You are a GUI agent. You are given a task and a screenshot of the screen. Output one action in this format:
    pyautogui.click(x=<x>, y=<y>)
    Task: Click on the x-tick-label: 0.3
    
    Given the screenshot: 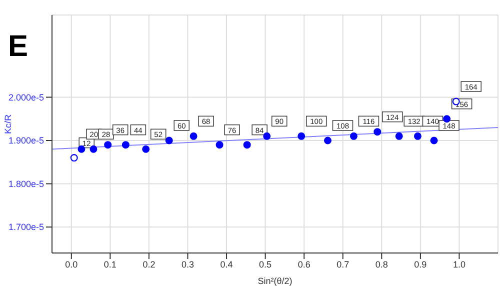 What is the action you would take?
    pyautogui.click(x=187, y=264)
    